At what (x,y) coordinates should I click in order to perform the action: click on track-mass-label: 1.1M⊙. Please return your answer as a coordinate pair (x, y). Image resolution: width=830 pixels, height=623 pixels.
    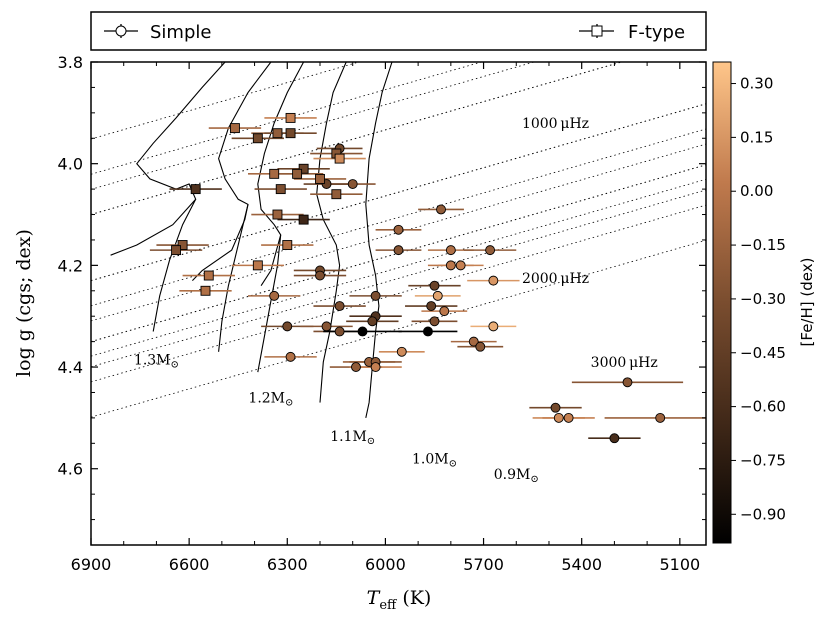
    Looking at the image, I should click on (352, 438).